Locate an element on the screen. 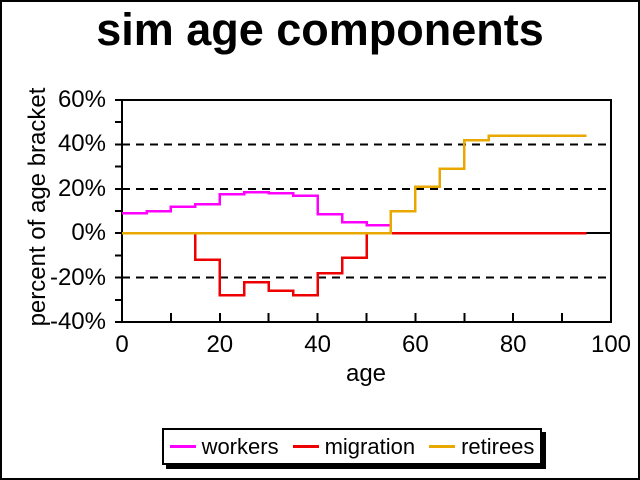  legend-label: workers is located at coordinates (240, 446).